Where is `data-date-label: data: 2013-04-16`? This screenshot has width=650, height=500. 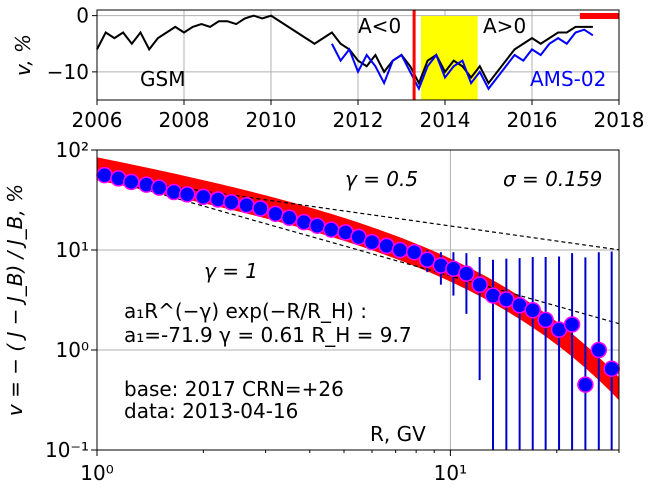 data-date-label: data: 2013-04-16 is located at coordinates (211, 411).